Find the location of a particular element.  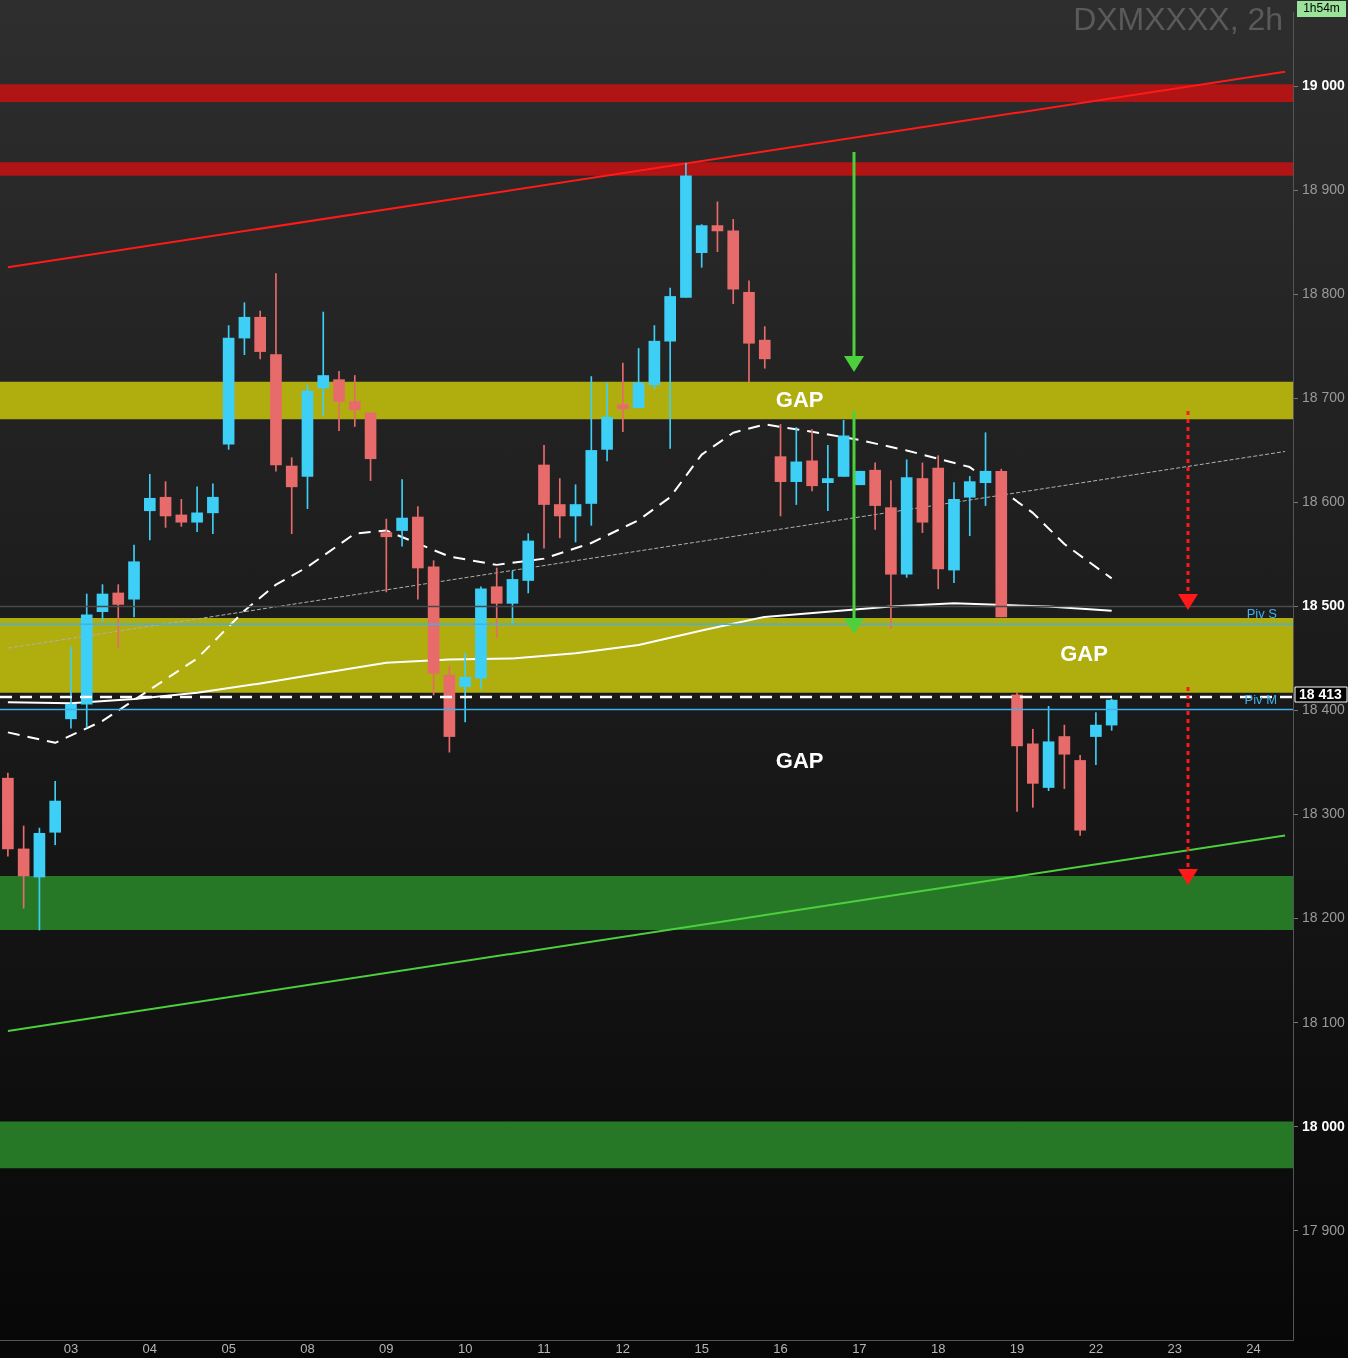

x-tick-label: 11 is located at coordinates (544, 1349).